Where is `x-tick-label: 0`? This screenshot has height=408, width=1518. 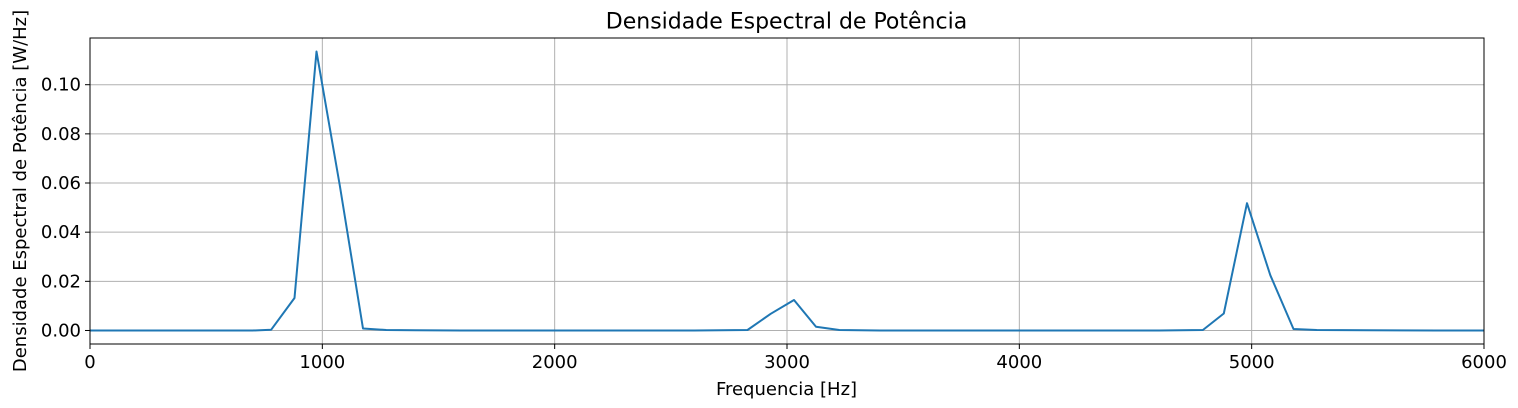 x-tick-label: 0 is located at coordinates (89, 362).